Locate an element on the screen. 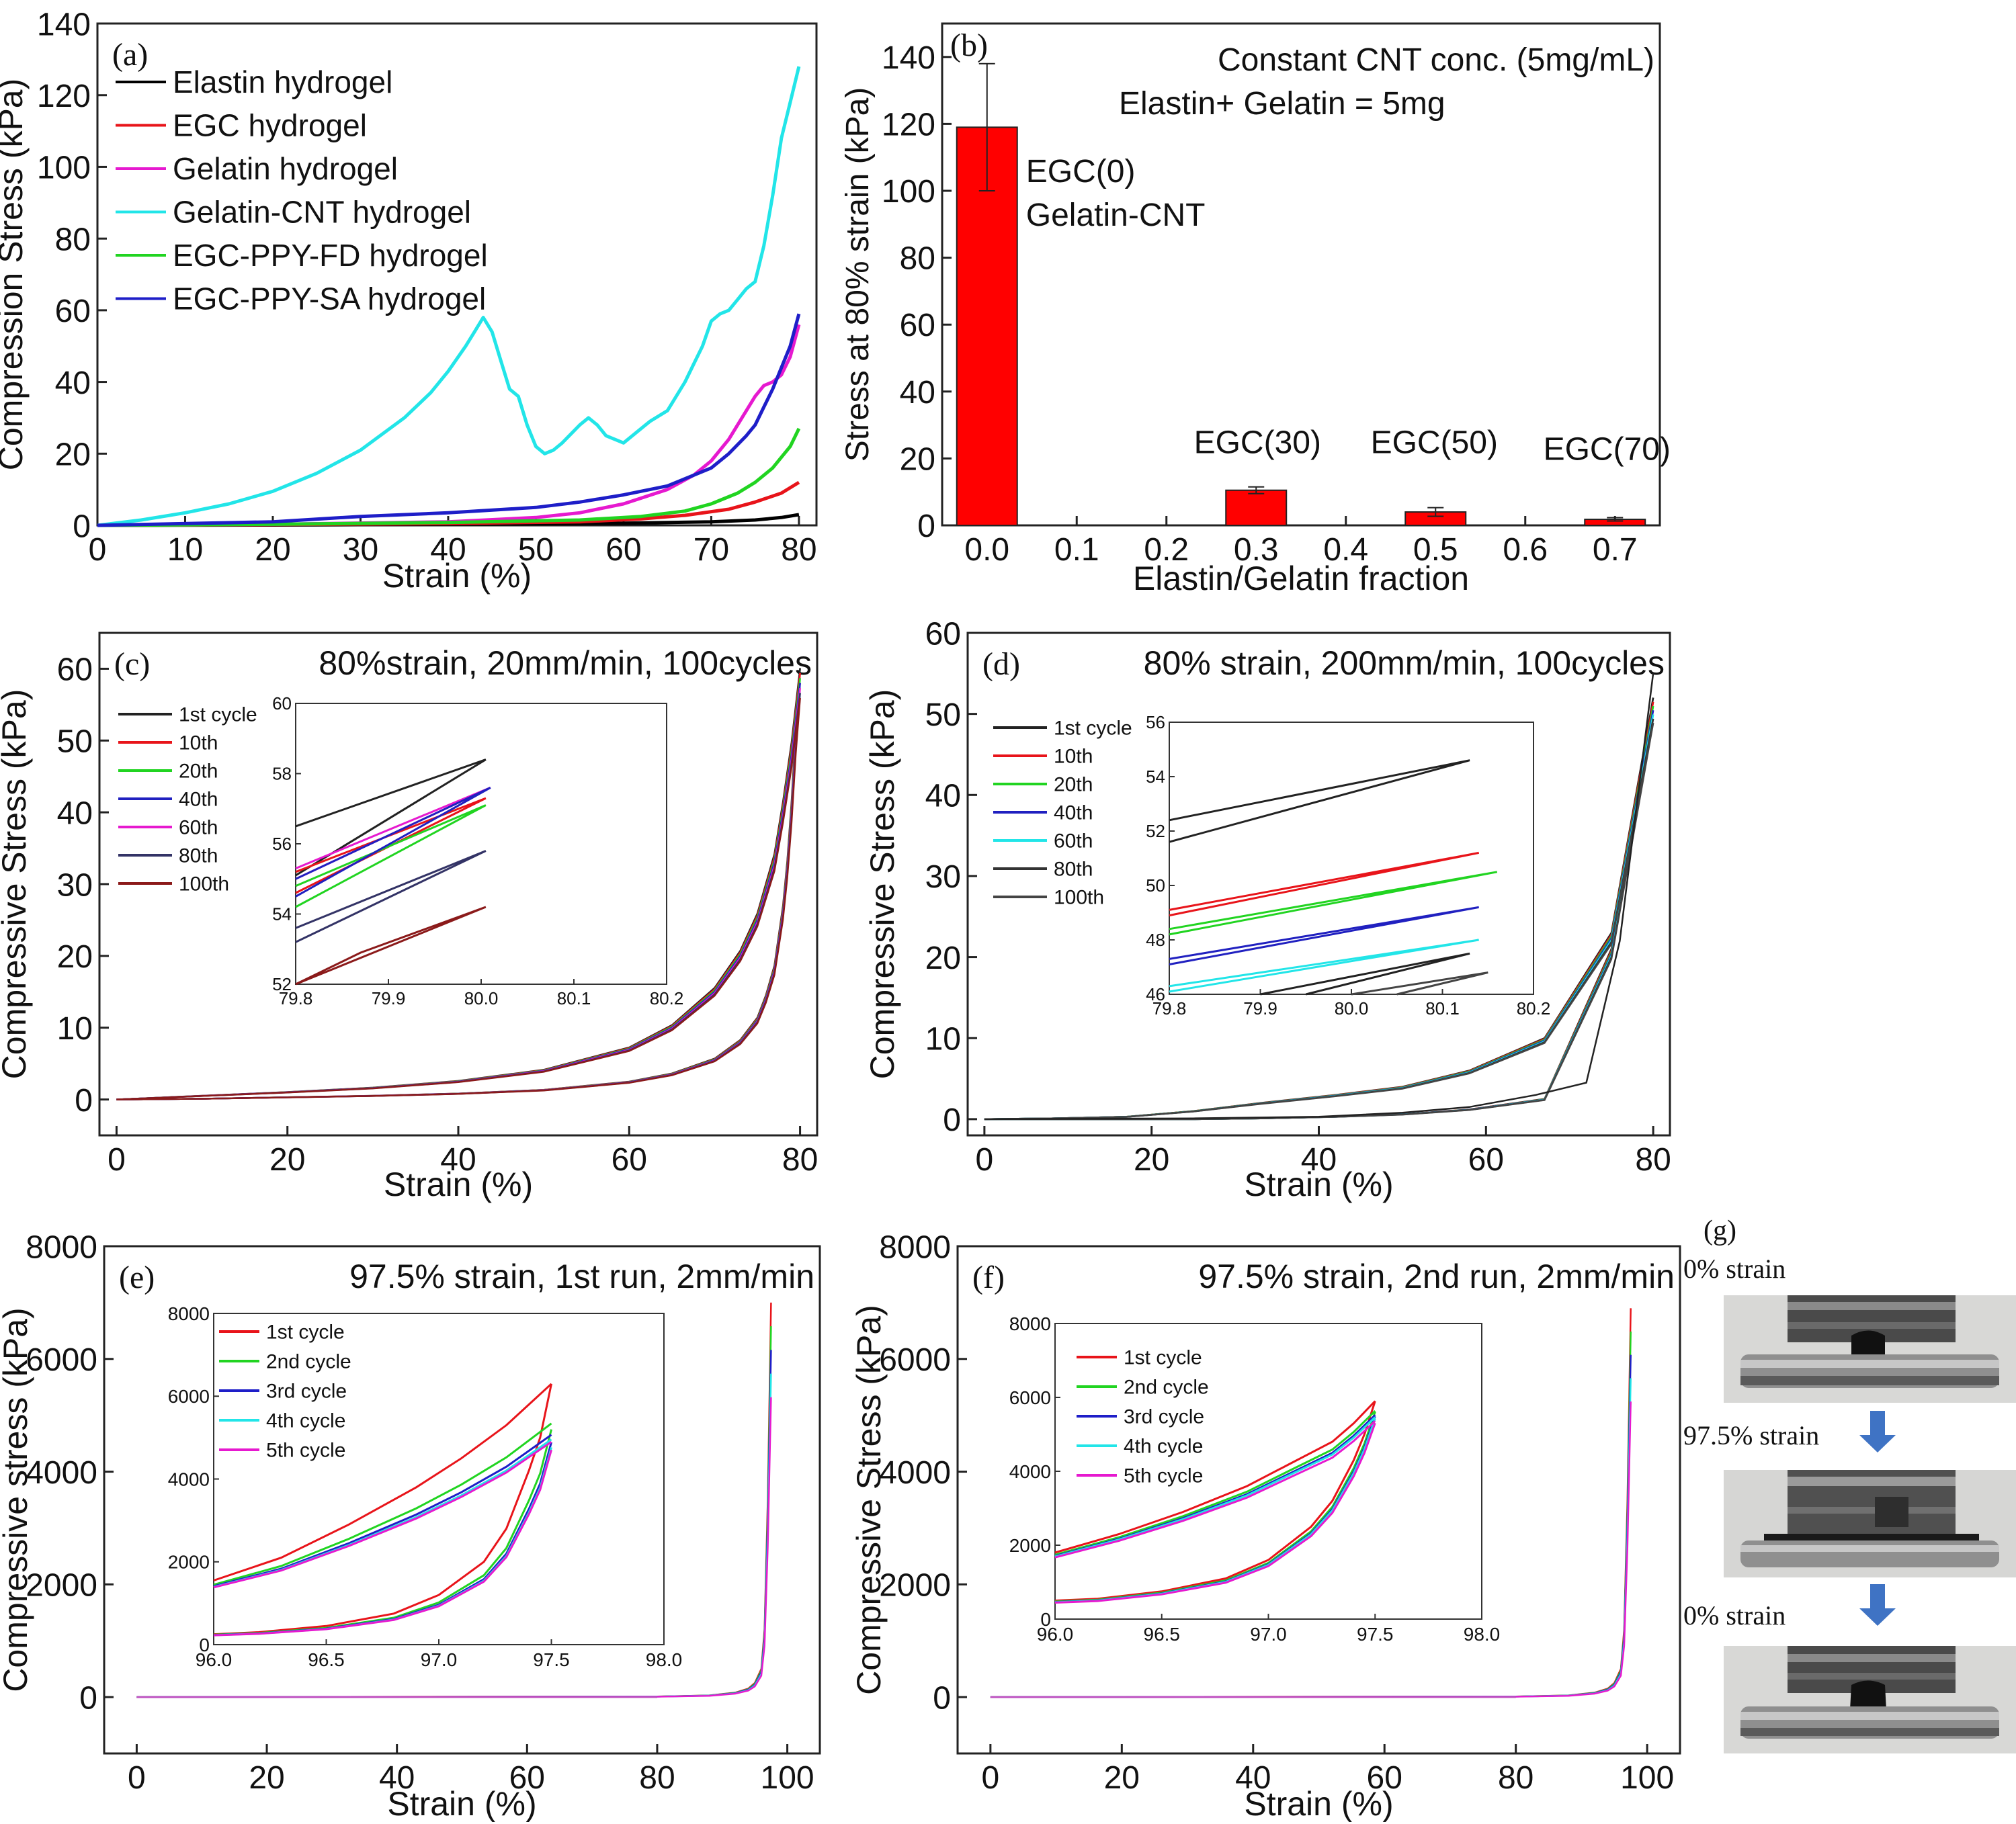  legend-label: 2nd cycle is located at coordinates (1166, 1388).